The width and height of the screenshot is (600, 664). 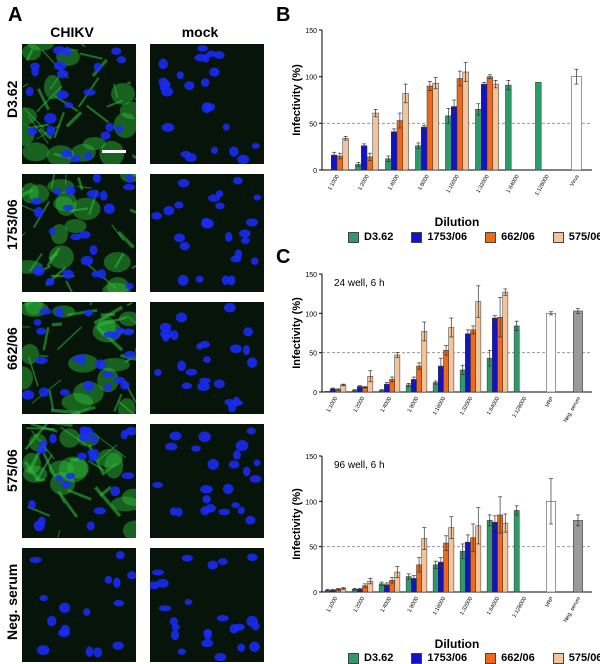 What do you see at coordinates (311, 31) in the screenshot?
I see `y-tick-label: 150` at bounding box center [311, 31].